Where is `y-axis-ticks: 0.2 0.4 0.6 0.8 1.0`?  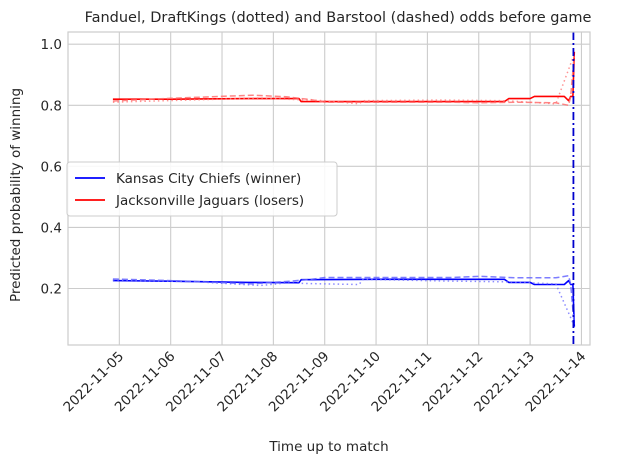 y-axis-ticks: 0.2 0.4 0.6 0.8 1.0 is located at coordinates (51, 167).